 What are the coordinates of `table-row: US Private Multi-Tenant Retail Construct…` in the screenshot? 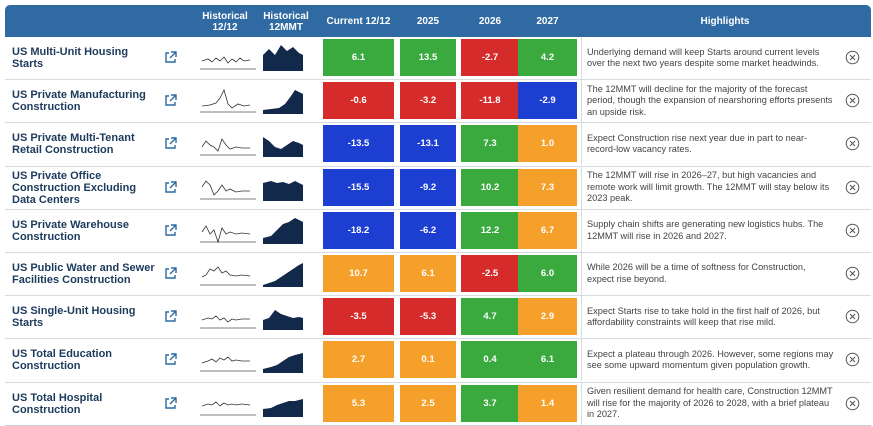 It's located at (438, 145).